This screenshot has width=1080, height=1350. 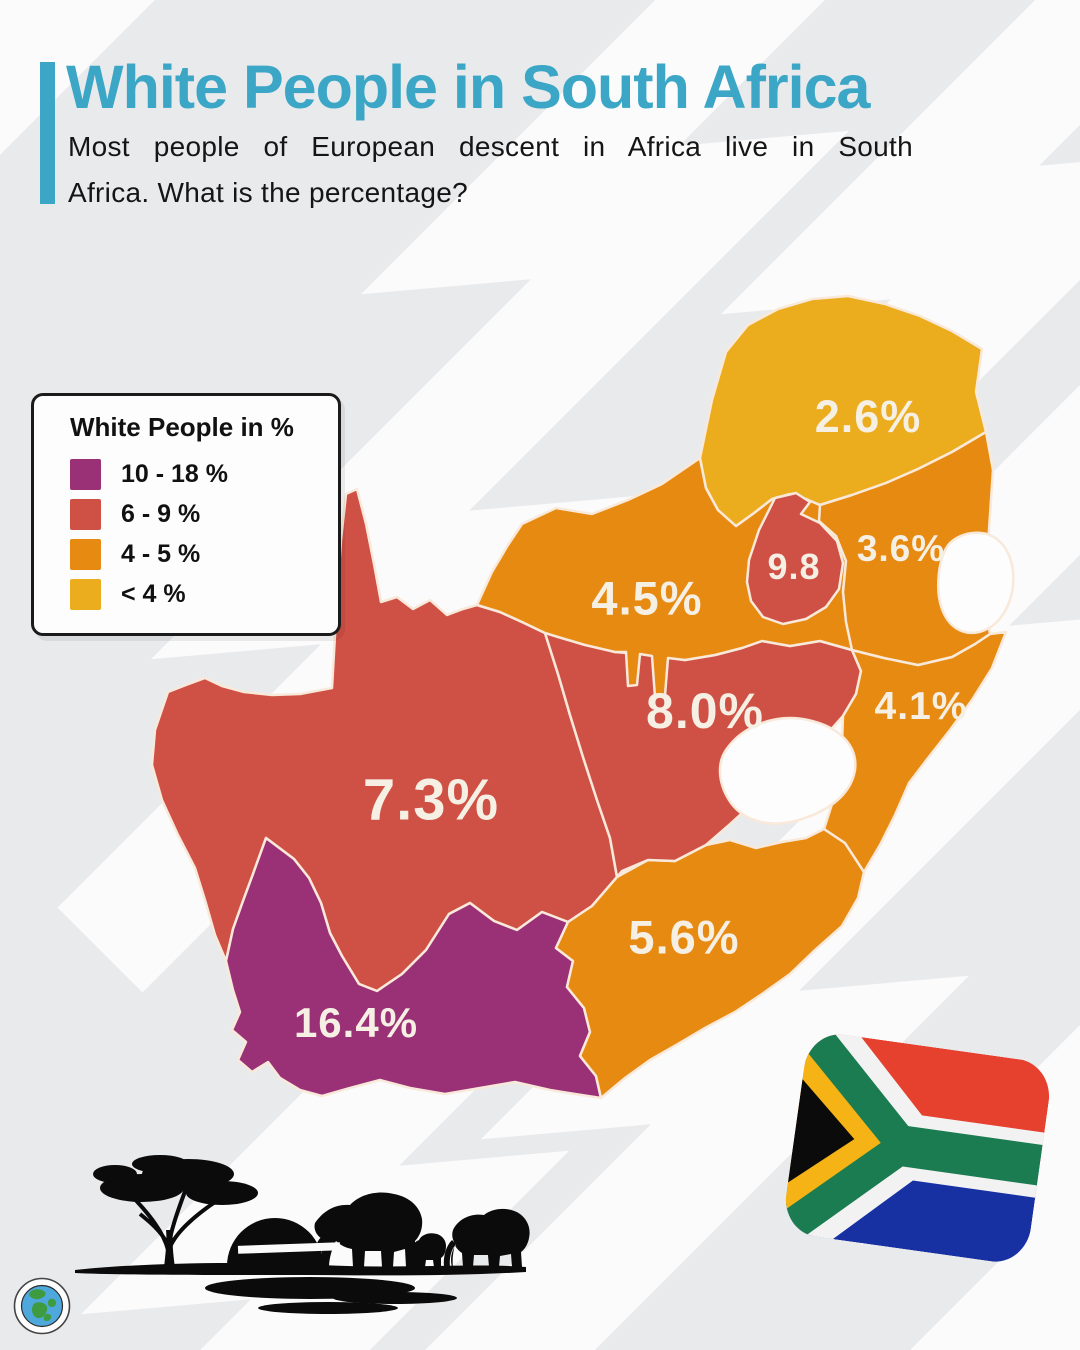 I want to click on region-label-northern-cape: 7.3%, so click(x=431, y=800).